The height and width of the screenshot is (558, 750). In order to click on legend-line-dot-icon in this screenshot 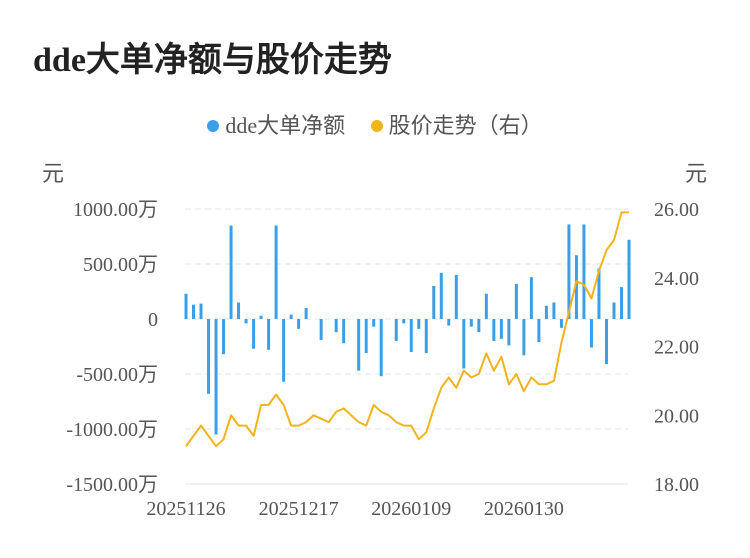, I will do `click(376, 125)`.